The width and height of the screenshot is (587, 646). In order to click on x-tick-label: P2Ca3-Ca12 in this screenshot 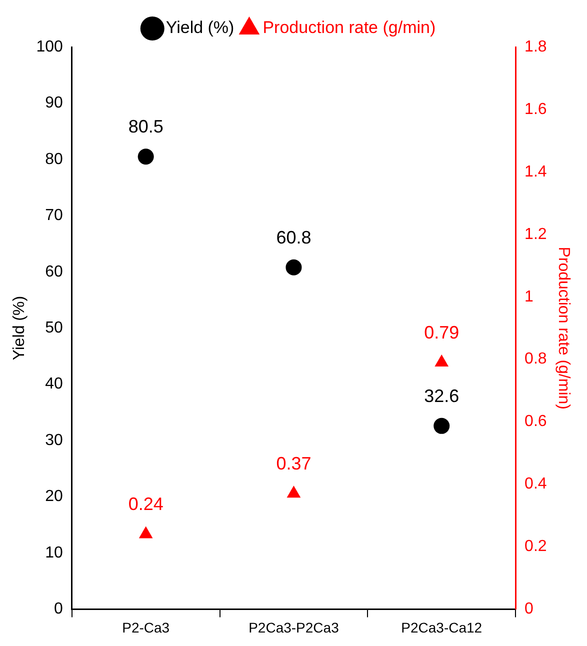, I will do `click(441, 627)`.